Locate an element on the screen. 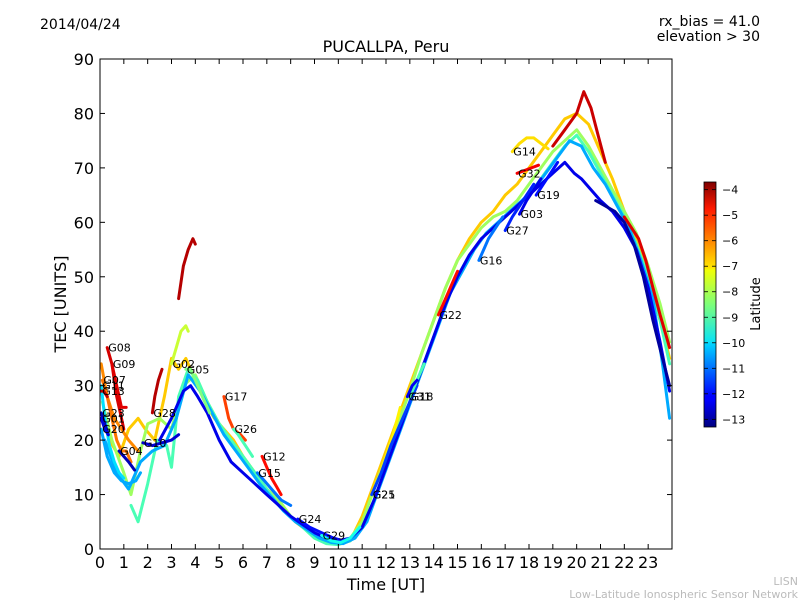 The width and height of the screenshot is (800, 601). x-tick-label: 17 is located at coordinates (505, 562).